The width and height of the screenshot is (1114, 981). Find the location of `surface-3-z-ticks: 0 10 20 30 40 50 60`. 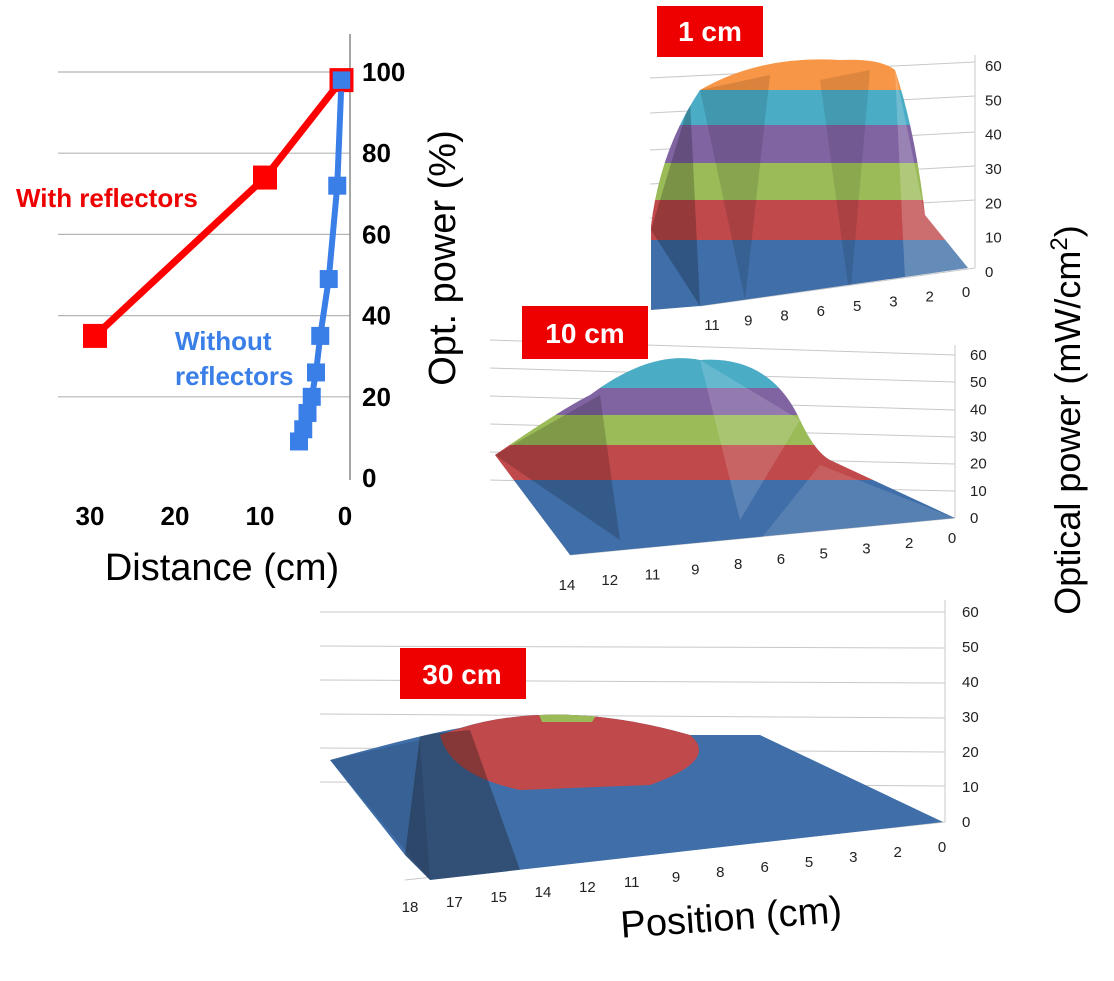

surface-3-z-ticks: 0 10 20 30 40 50 60 is located at coordinates (970, 717).